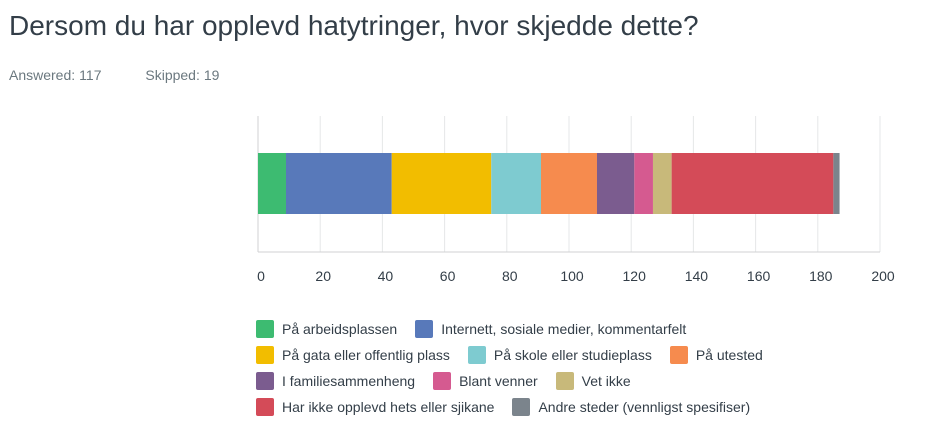  I want to click on legend-label: På skole eller studieplass, so click(572, 355).